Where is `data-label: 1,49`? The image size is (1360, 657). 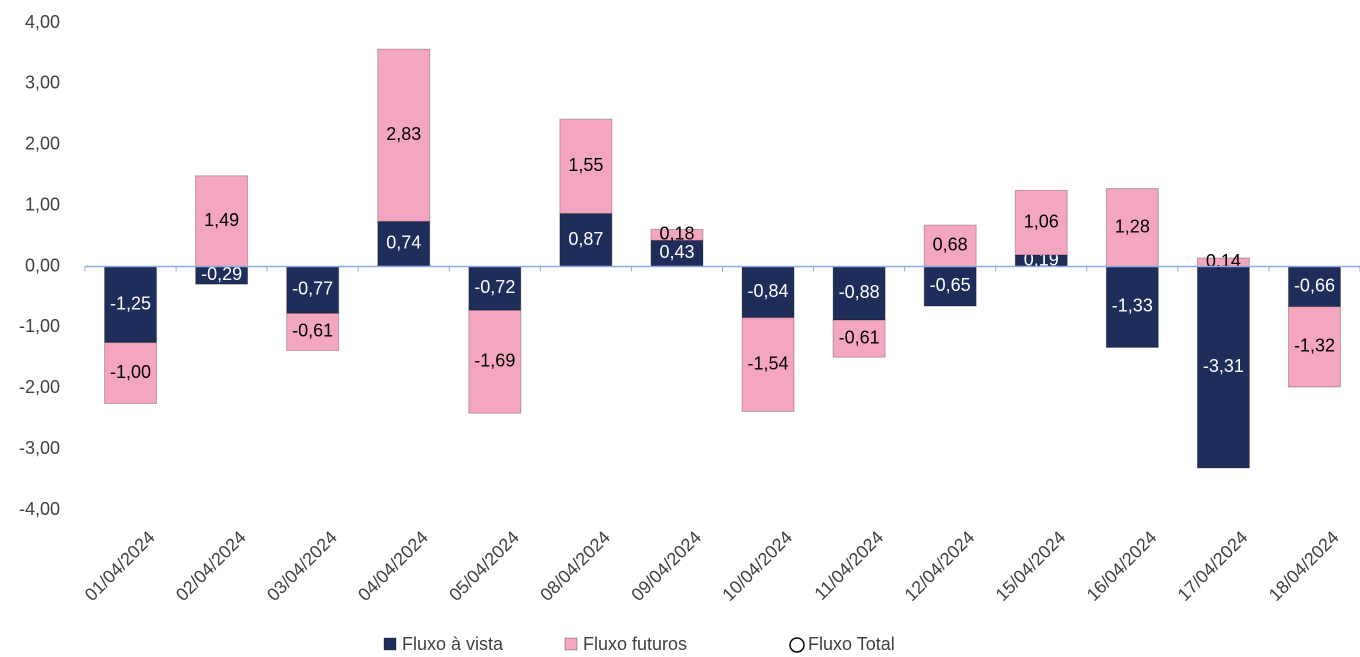
data-label: 1,49 is located at coordinates (221, 220).